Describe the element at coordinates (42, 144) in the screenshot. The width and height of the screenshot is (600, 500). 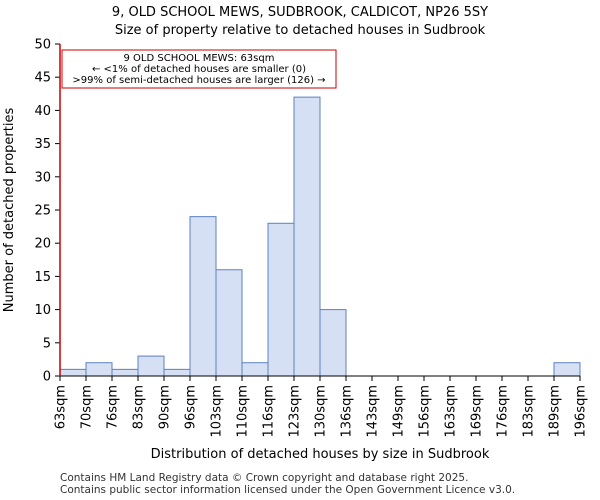
I see `y-tick-label: 35` at that location.